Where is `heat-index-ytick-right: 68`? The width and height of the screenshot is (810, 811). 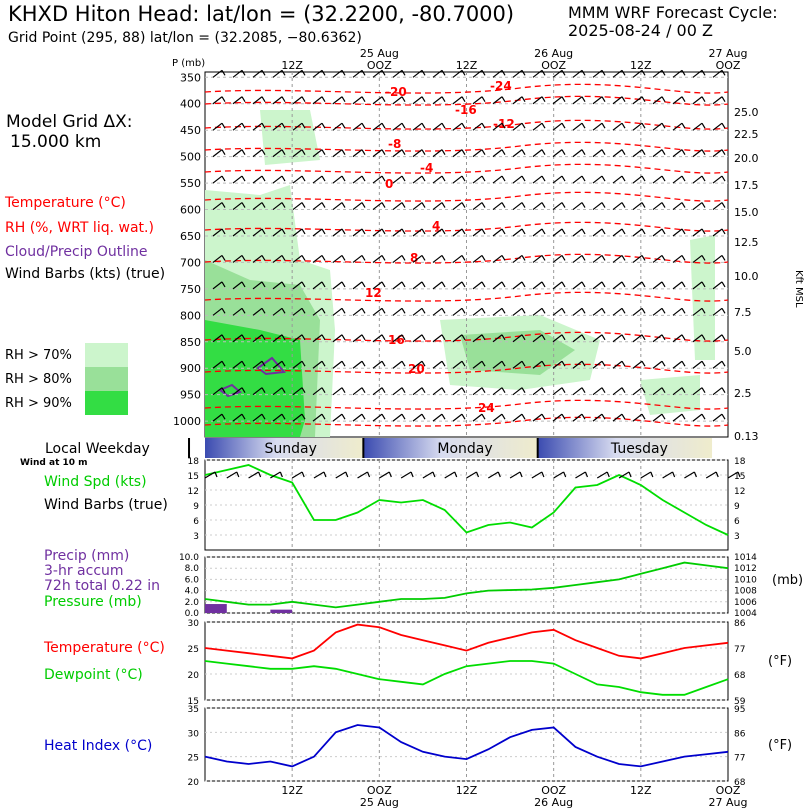 heat-index-ytick-right: 68 is located at coordinates (740, 783).